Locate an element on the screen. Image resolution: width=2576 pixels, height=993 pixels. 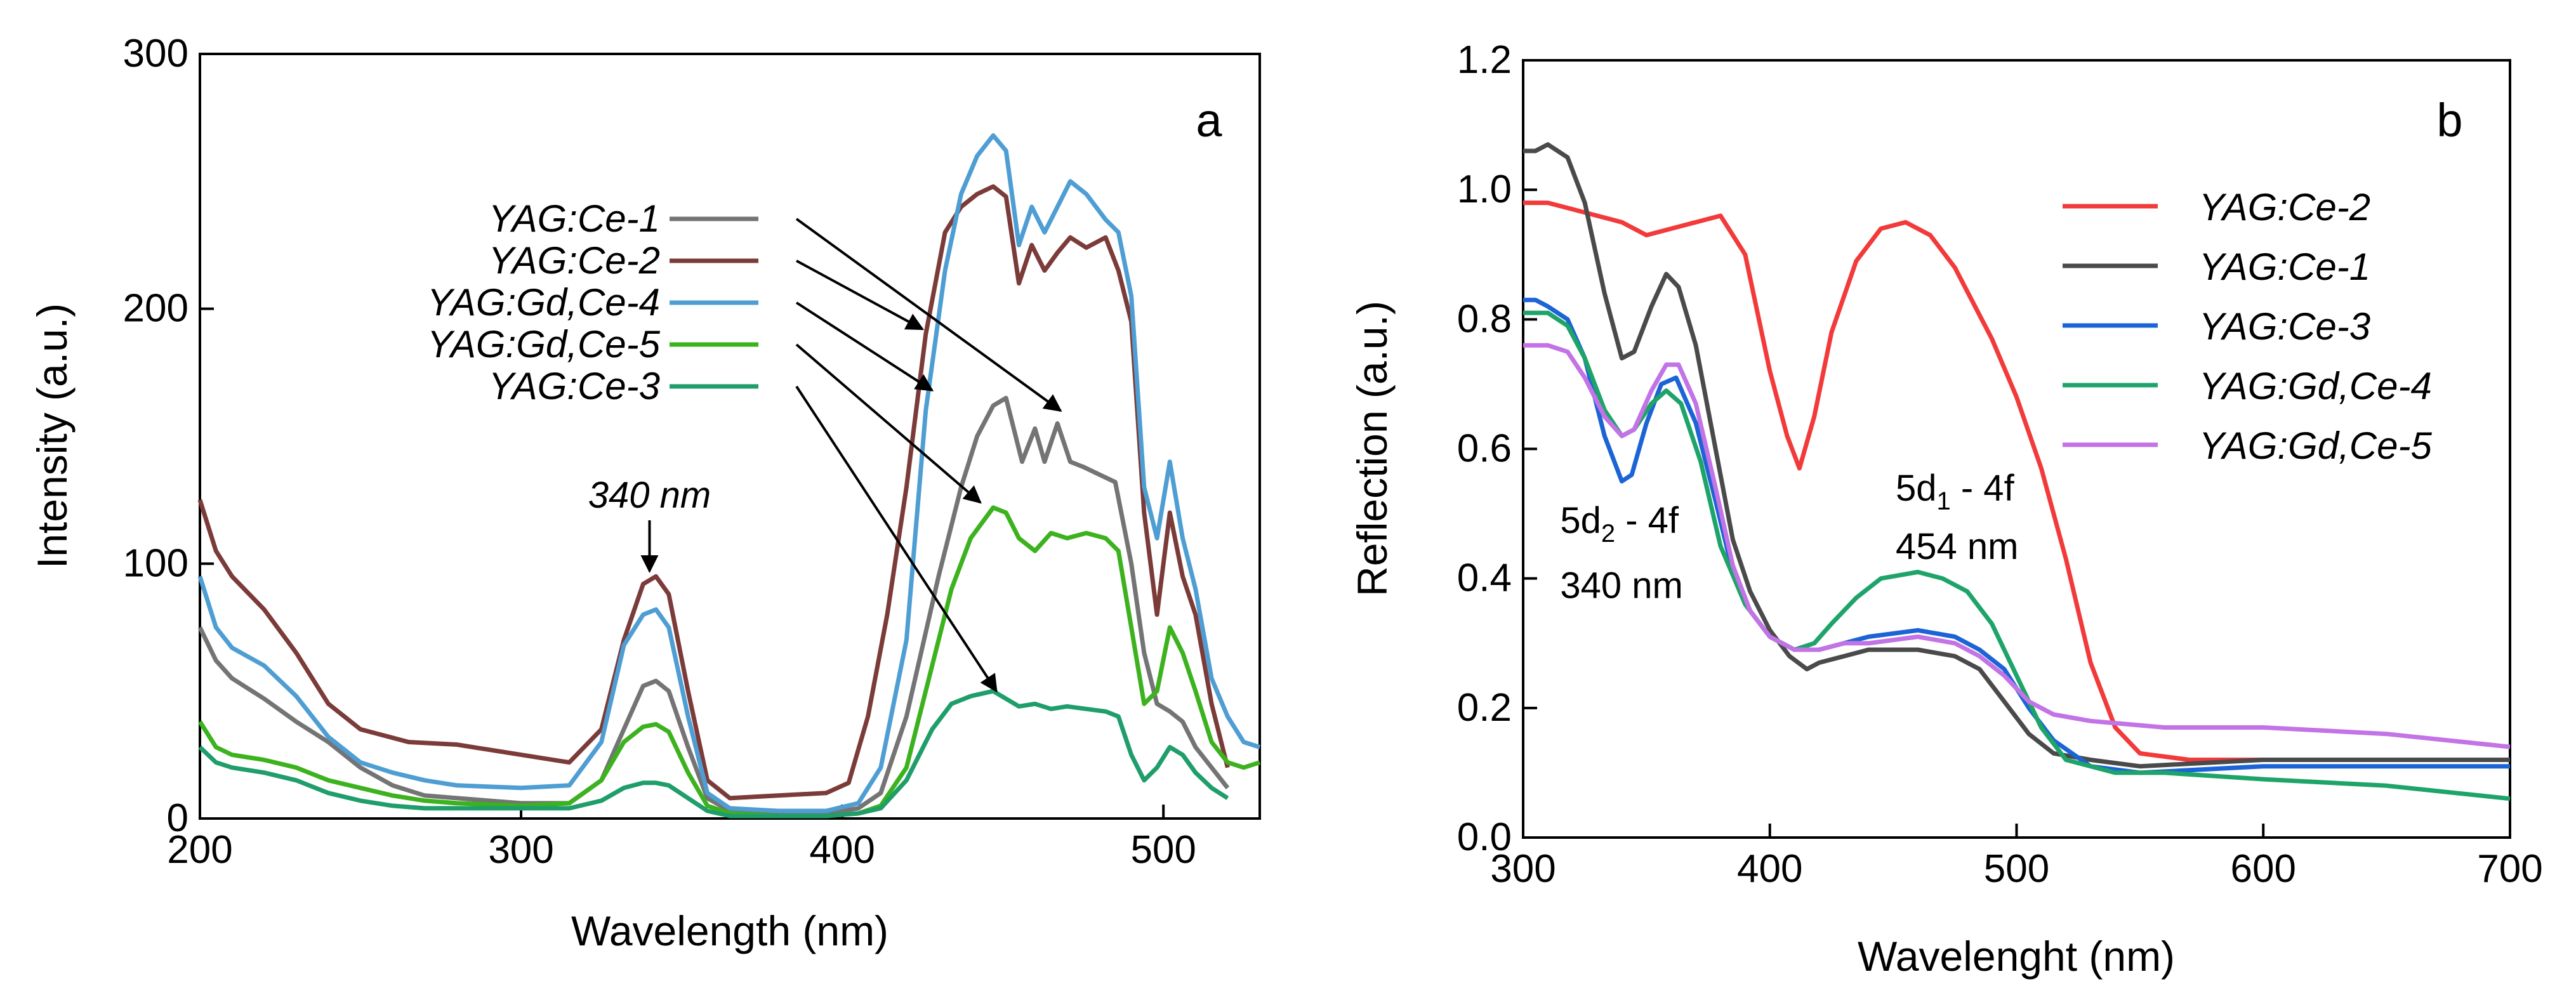
panel-a-legend-arrows is located at coordinates (929, 456).